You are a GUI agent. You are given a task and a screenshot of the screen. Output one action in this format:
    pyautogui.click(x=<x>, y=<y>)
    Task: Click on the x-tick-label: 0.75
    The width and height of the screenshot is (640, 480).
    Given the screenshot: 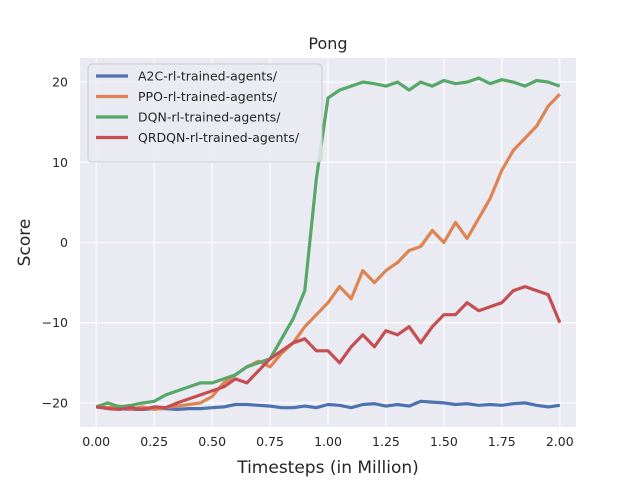 What is the action you would take?
    pyautogui.click(x=270, y=441)
    